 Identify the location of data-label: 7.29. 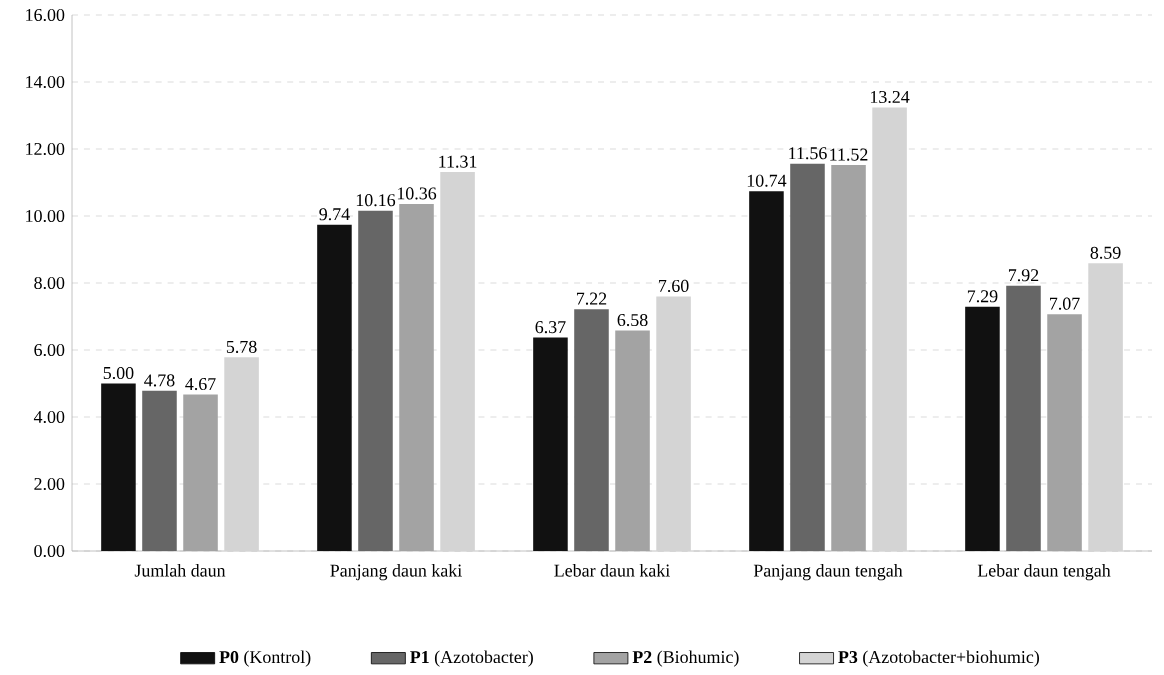
(982, 296).